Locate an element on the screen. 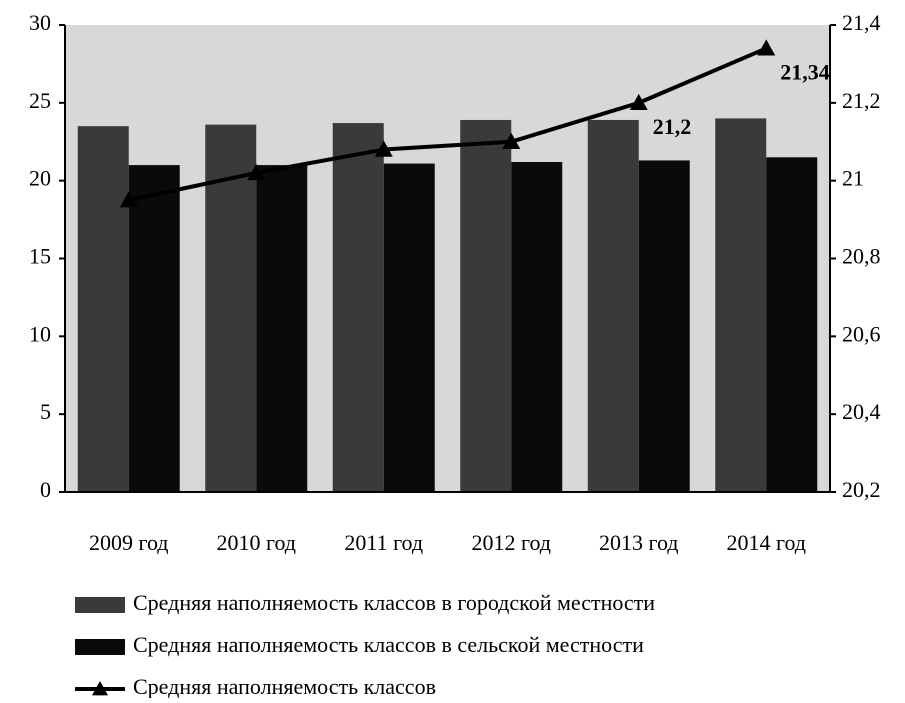 The width and height of the screenshot is (905, 703). data-label: 21,34 is located at coordinates (805, 71).